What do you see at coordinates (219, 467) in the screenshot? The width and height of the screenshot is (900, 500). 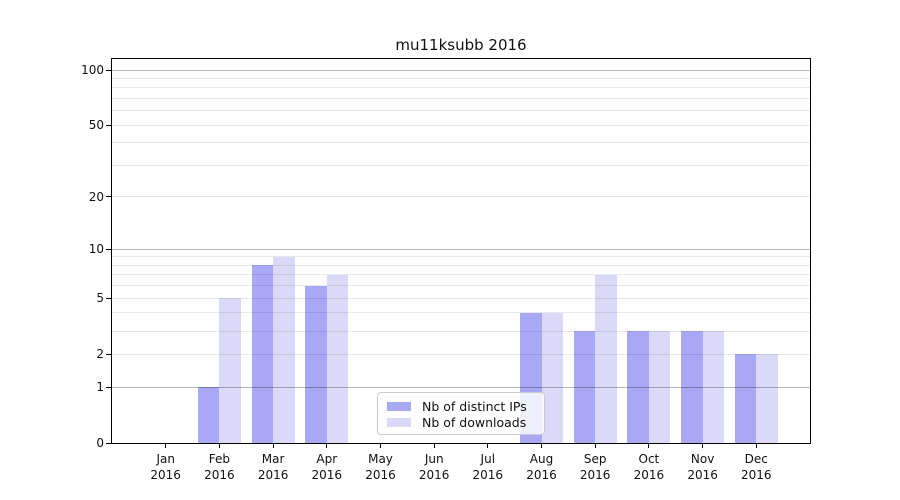 I see `x-tick-label-feb: Feb 2016` at bounding box center [219, 467].